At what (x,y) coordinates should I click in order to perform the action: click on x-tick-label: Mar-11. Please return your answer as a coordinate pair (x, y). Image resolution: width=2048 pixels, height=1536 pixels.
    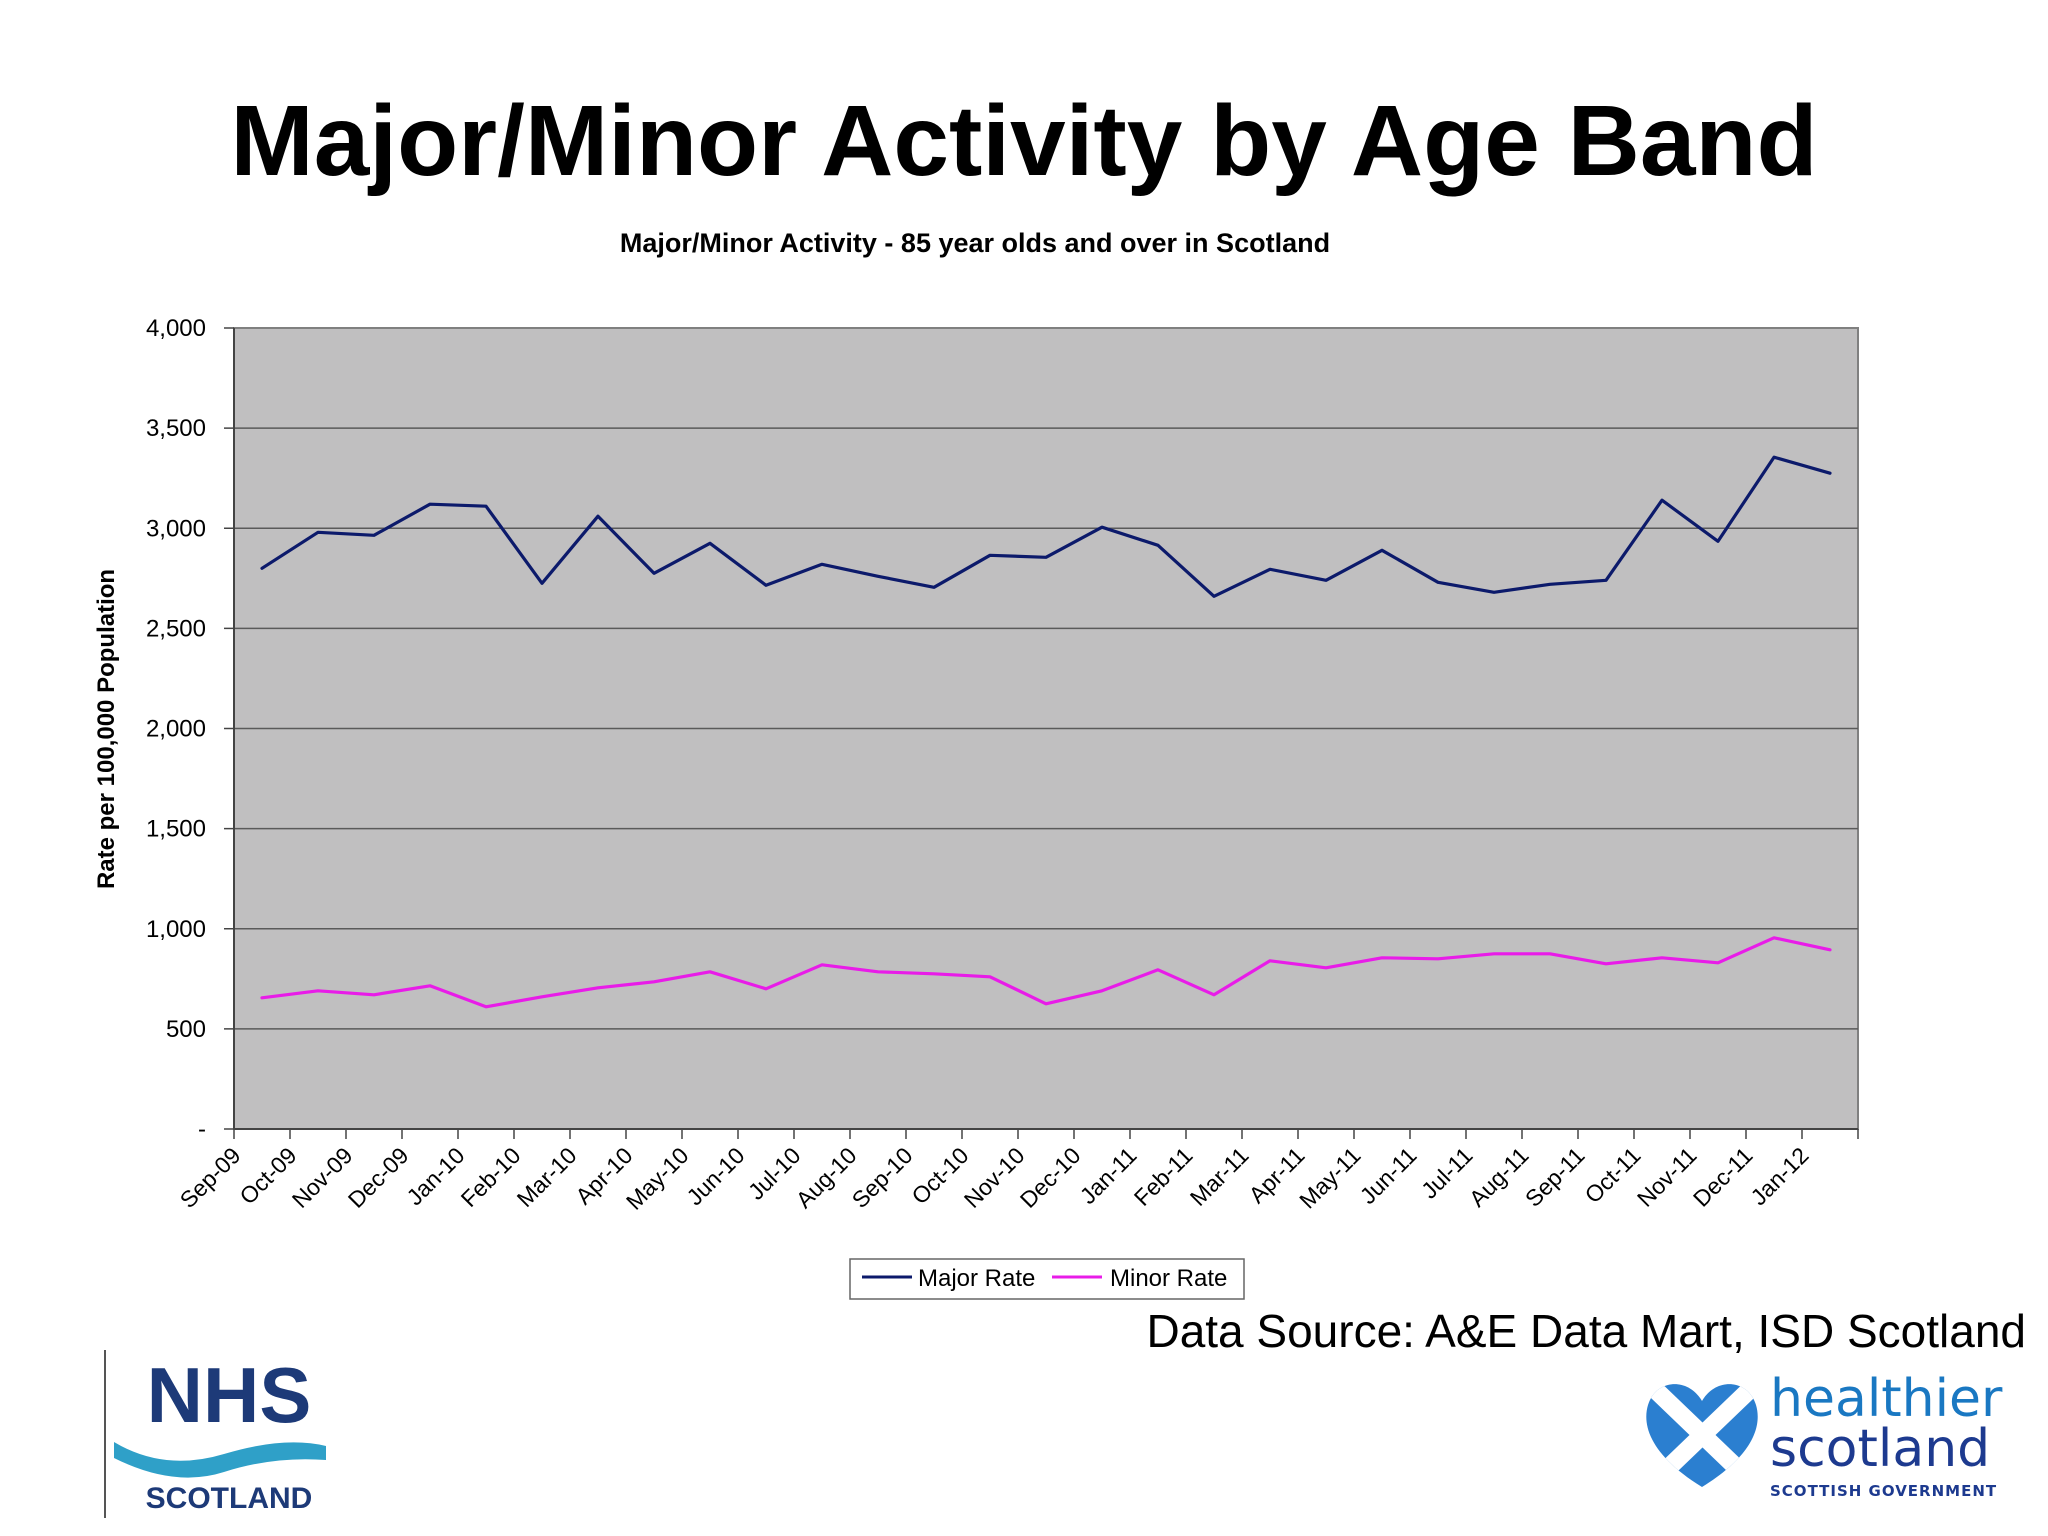
    Looking at the image, I should click on (1219, 1176).